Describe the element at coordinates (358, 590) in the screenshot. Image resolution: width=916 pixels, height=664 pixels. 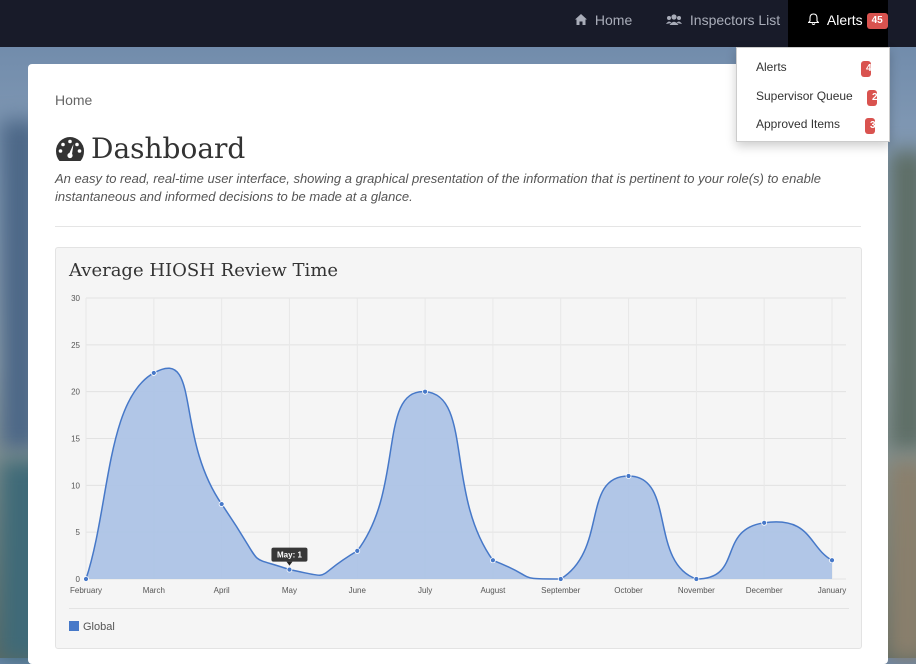
I see `x-tick-label: June` at that location.